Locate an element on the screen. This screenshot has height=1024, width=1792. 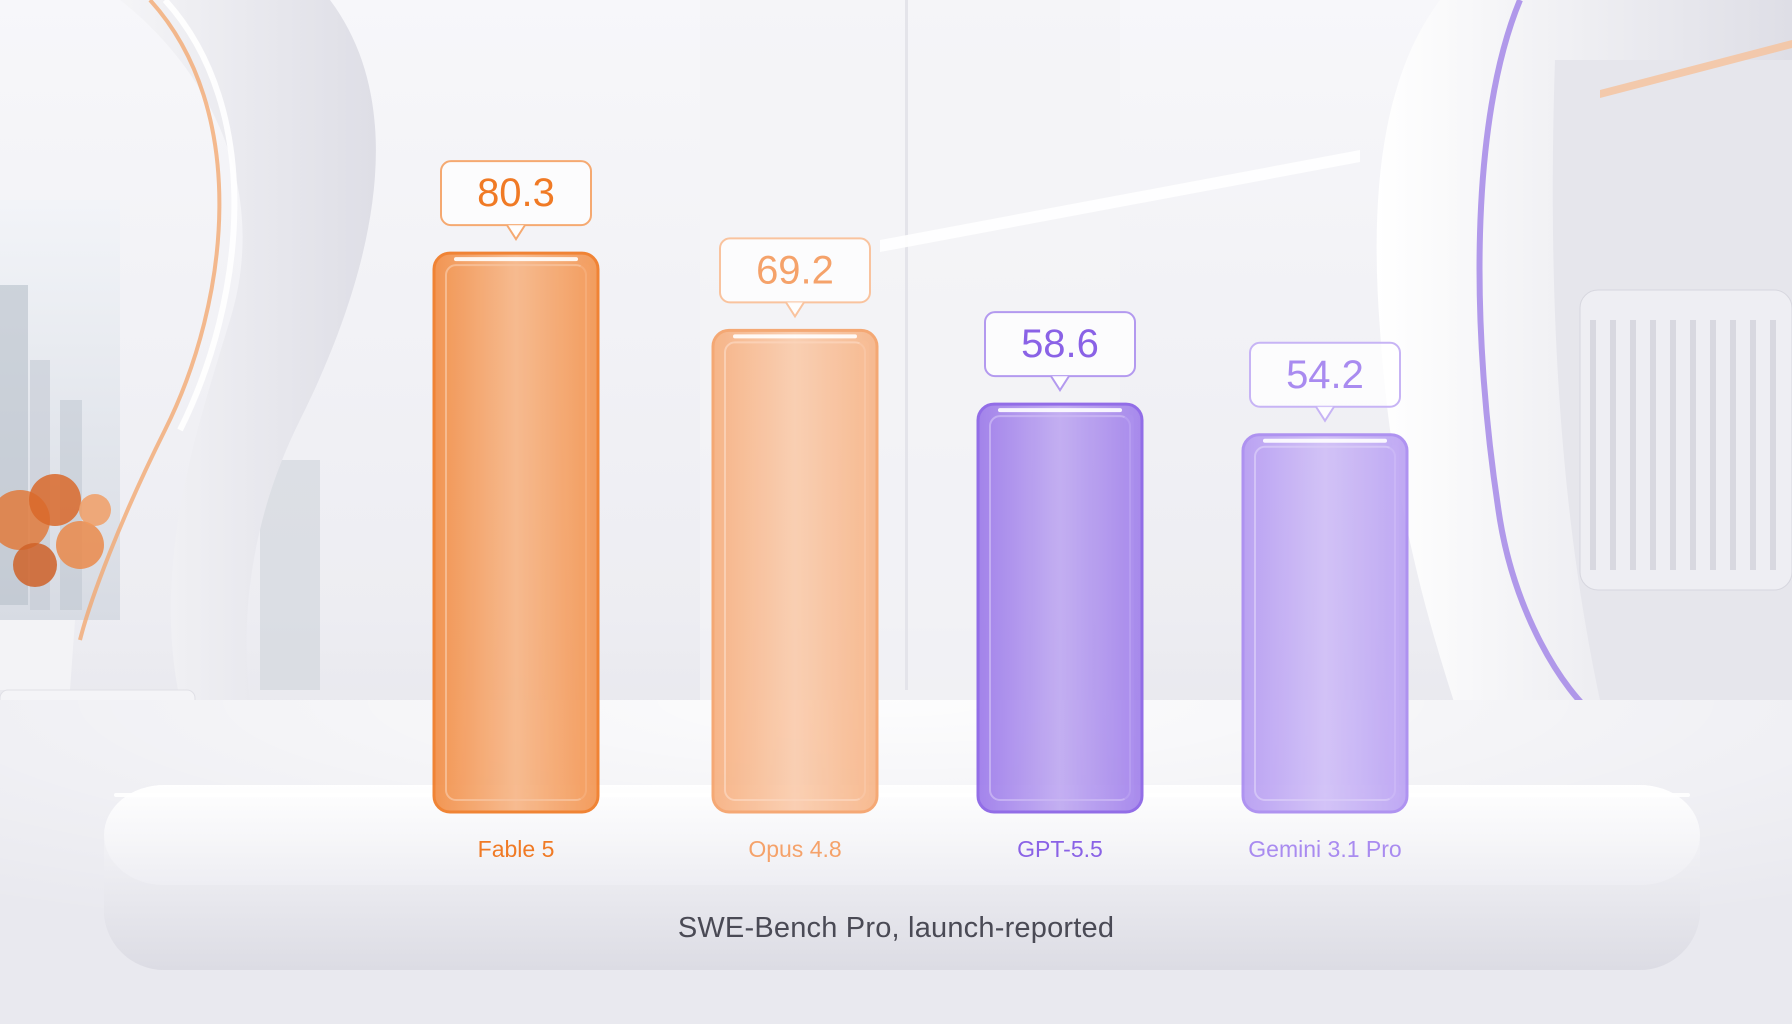
category-label: Opus 4.8 is located at coordinates (794, 849).